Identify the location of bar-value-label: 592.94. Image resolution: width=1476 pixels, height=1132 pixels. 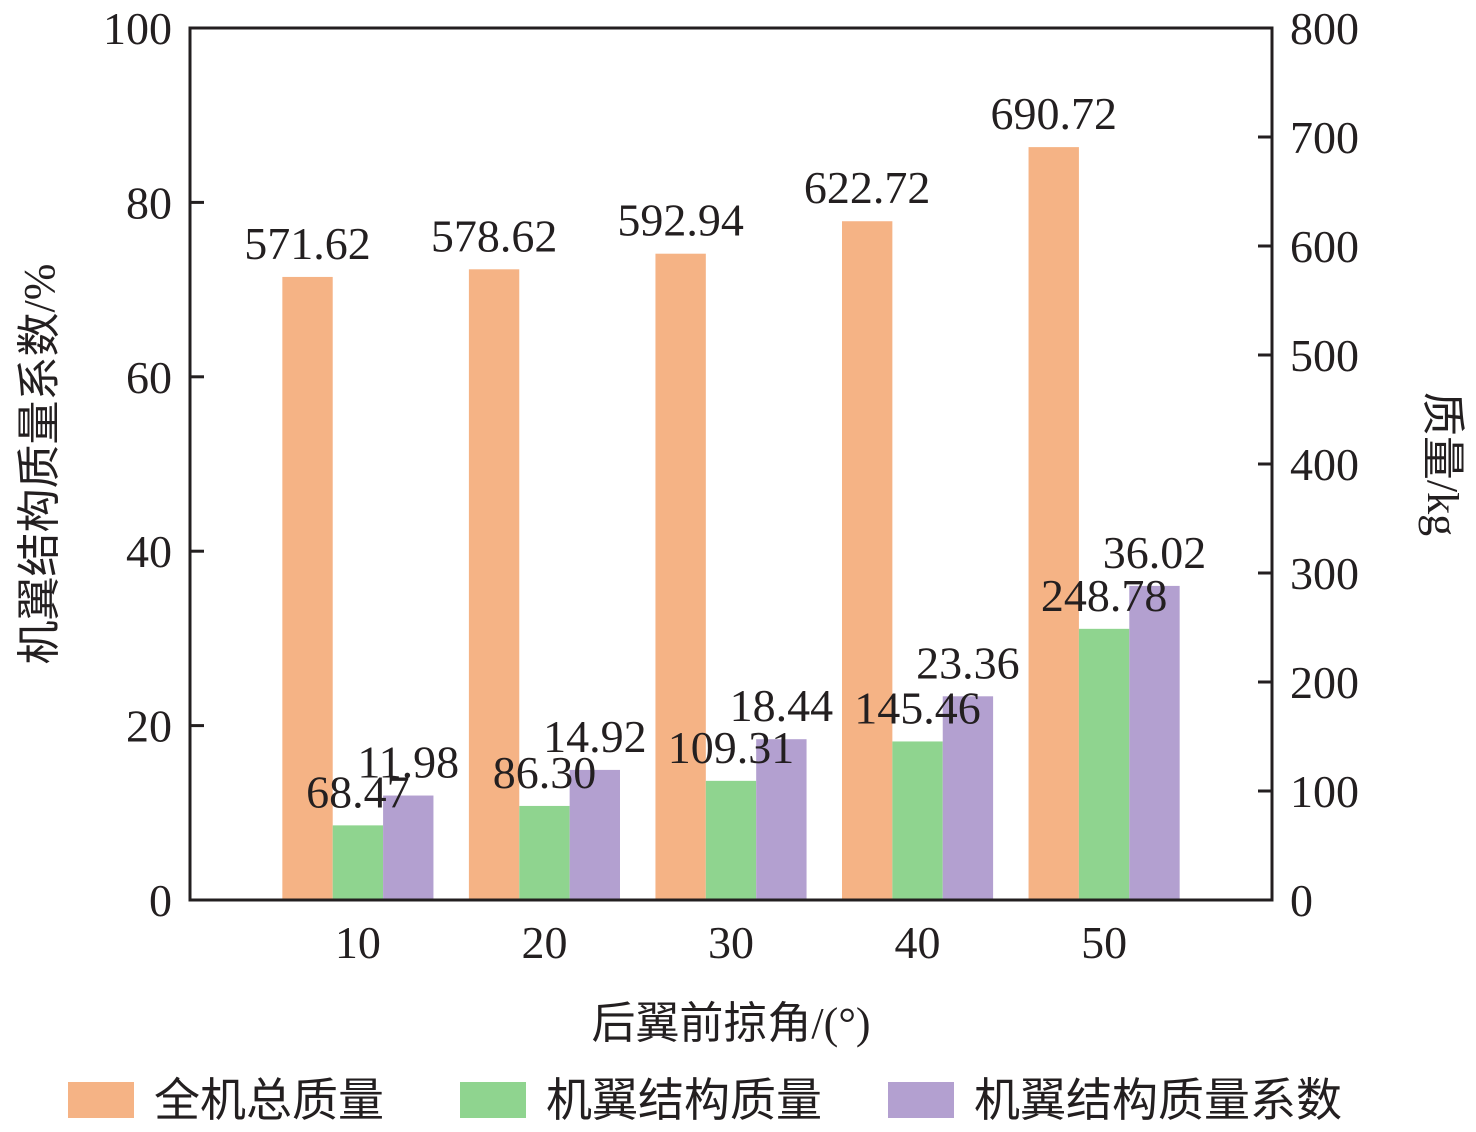
(680, 220).